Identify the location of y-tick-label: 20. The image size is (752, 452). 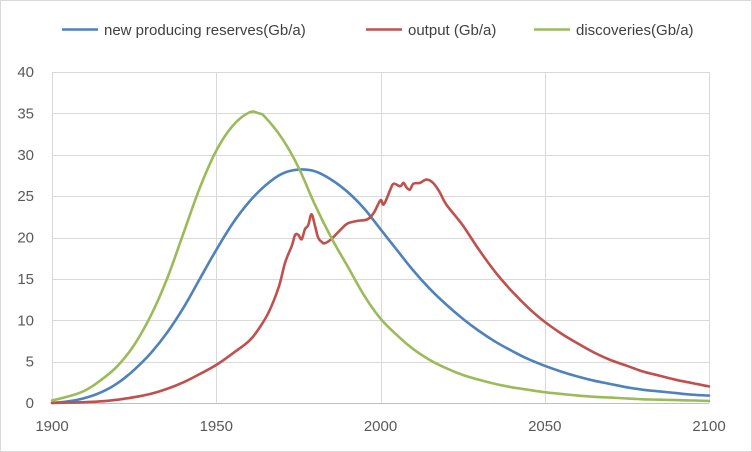
(25, 238).